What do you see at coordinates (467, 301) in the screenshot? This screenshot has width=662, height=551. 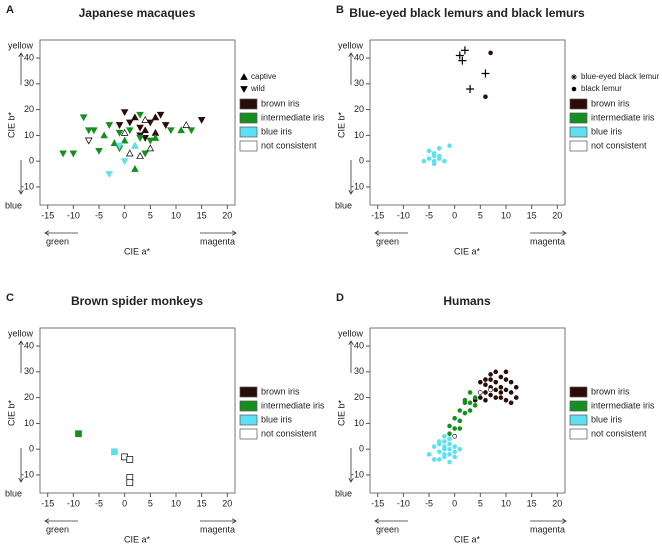 I see `panel-title: Humans` at bounding box center [467, 301].